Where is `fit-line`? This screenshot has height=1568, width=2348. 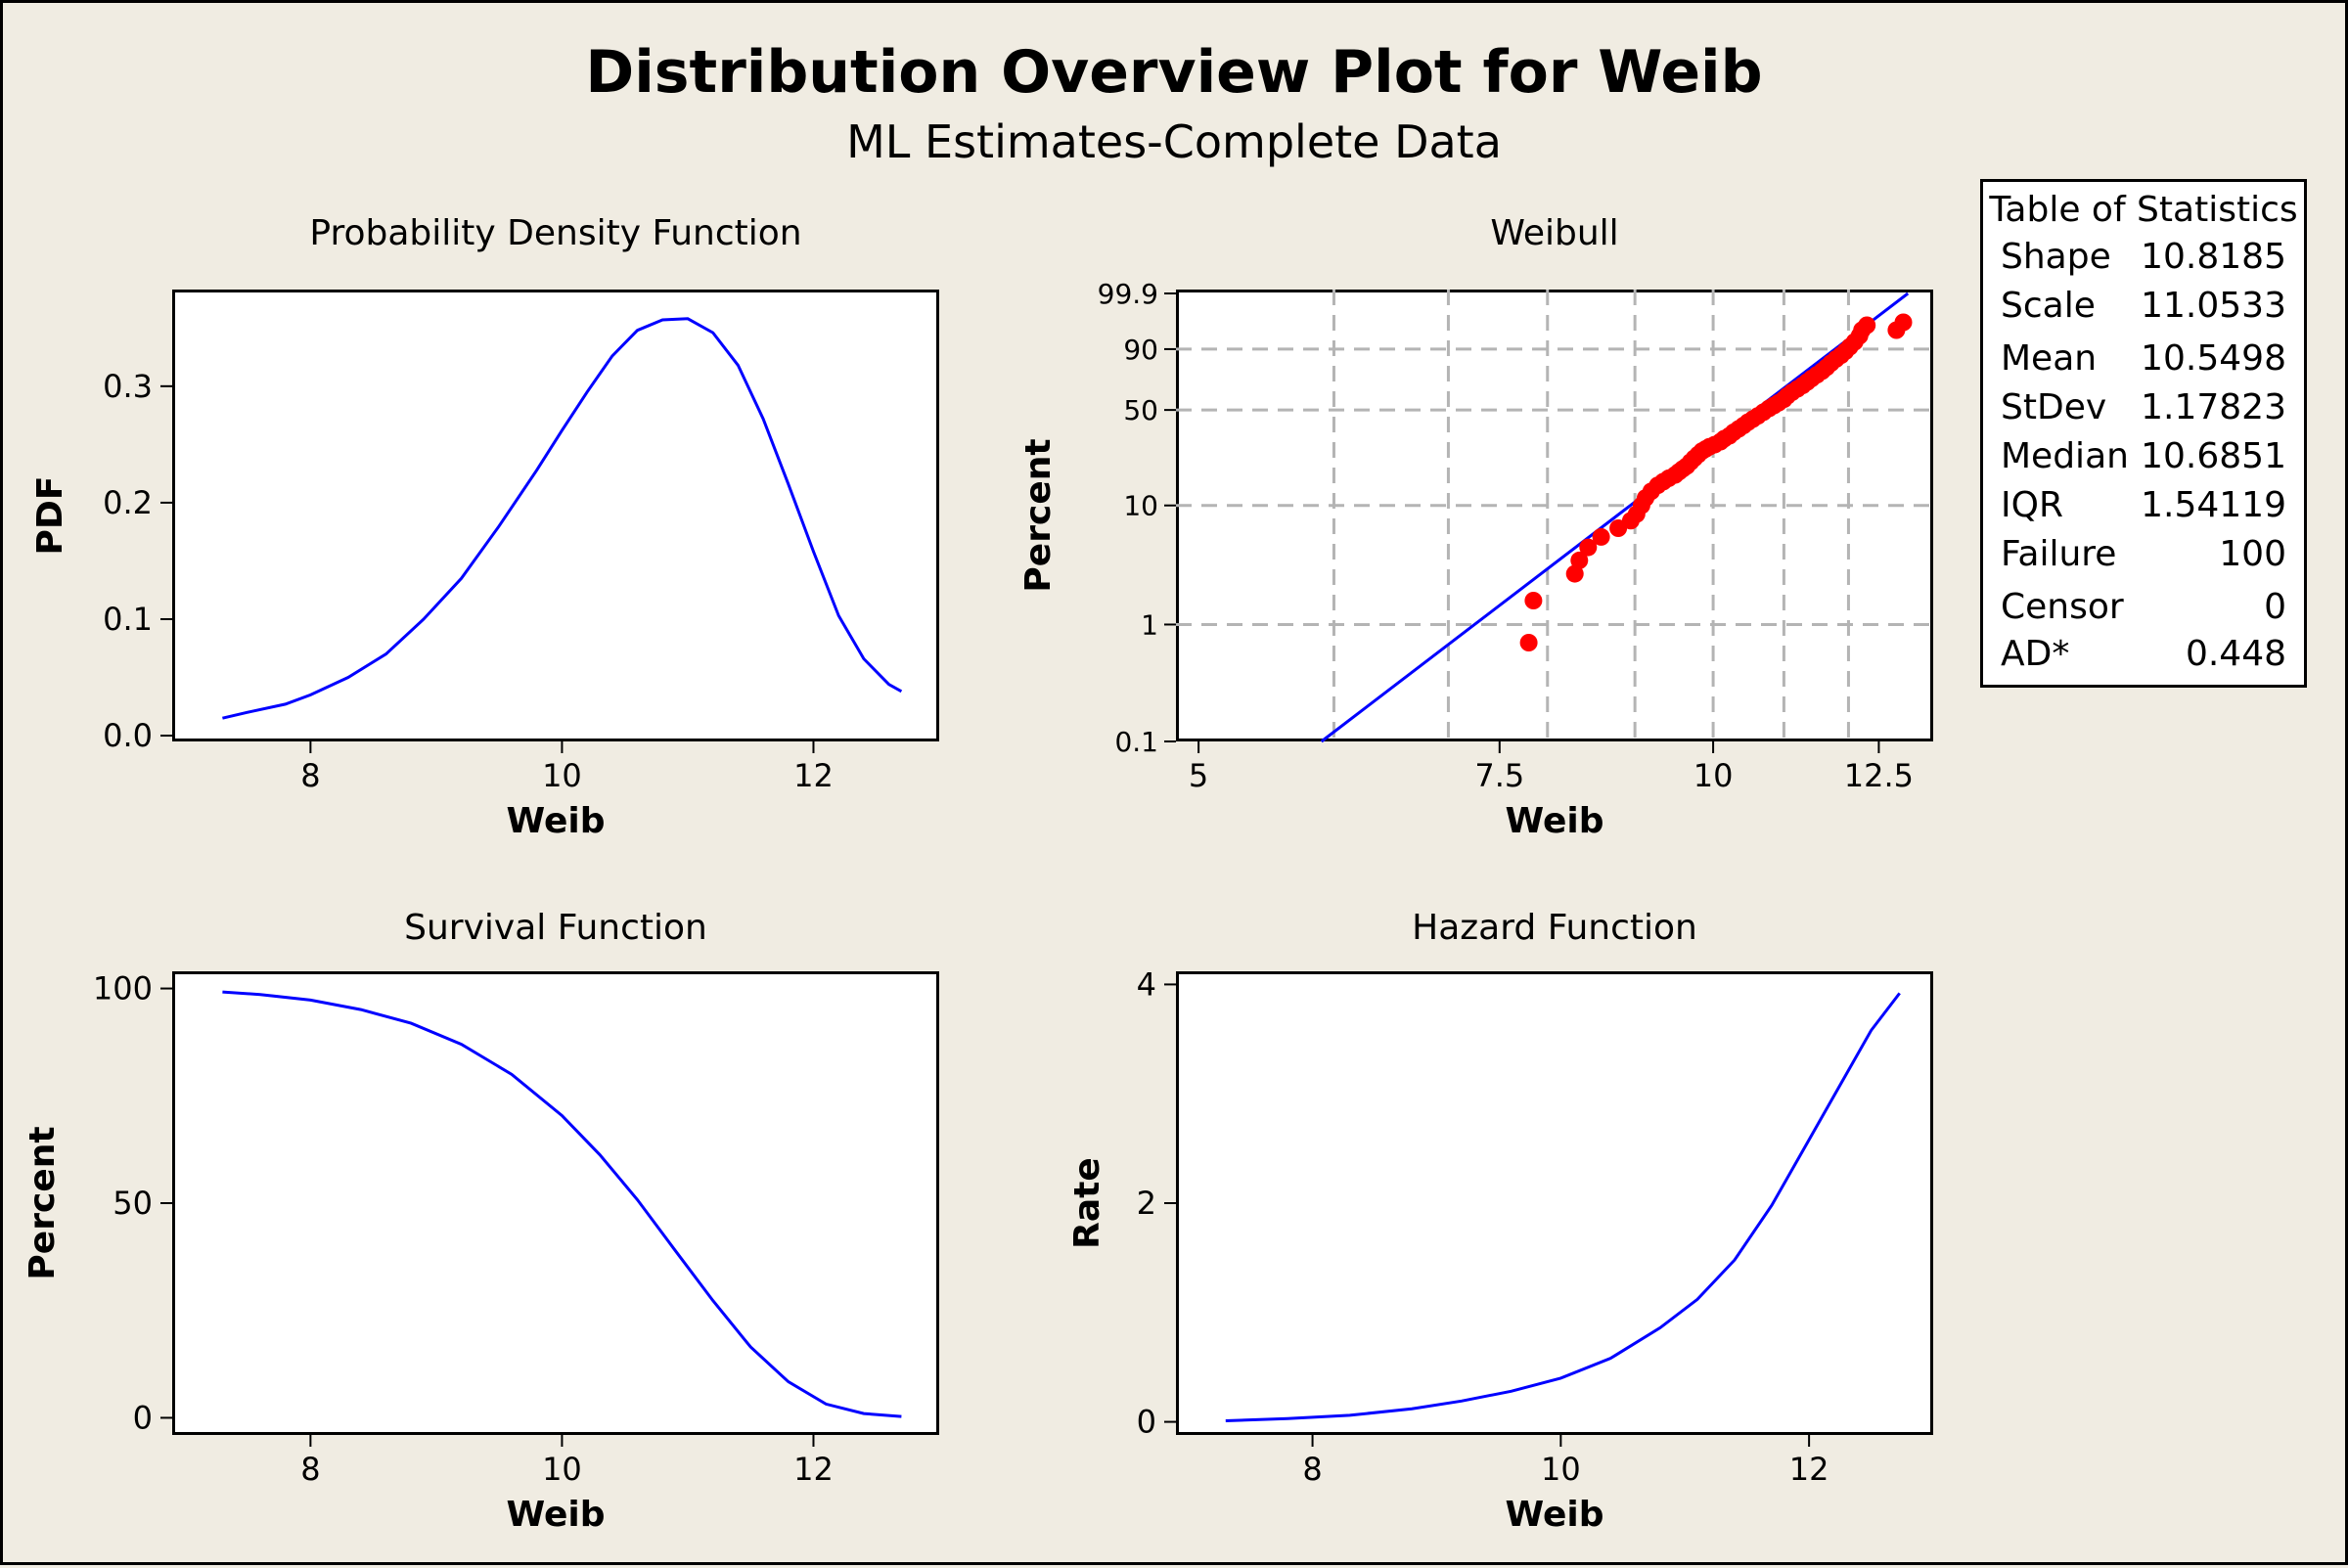
fit-line is located at coordinates (1615, 517).